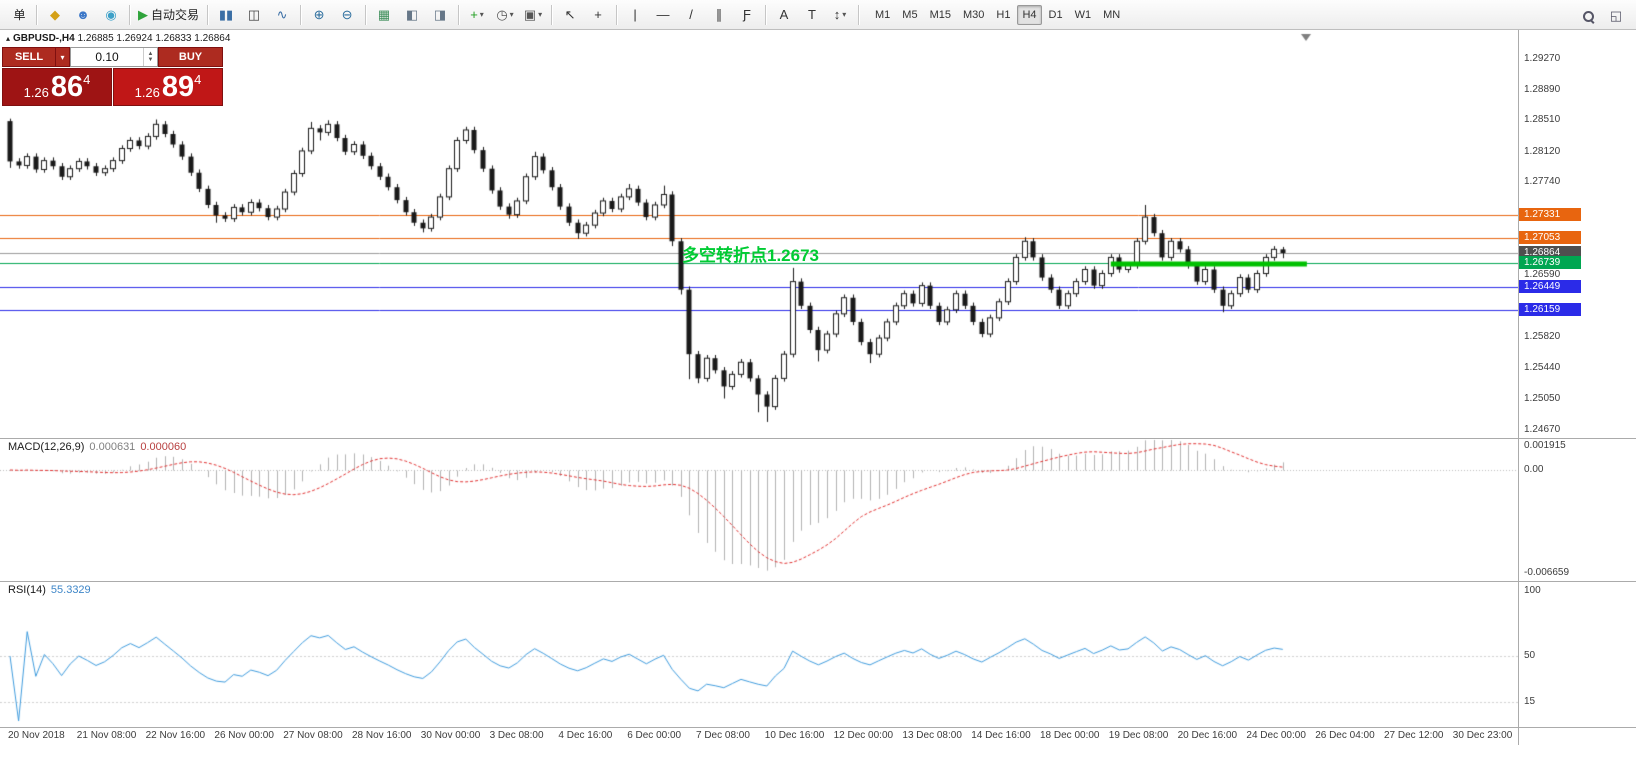  I want to click on templates-icon: ▣, so click(530, 14).